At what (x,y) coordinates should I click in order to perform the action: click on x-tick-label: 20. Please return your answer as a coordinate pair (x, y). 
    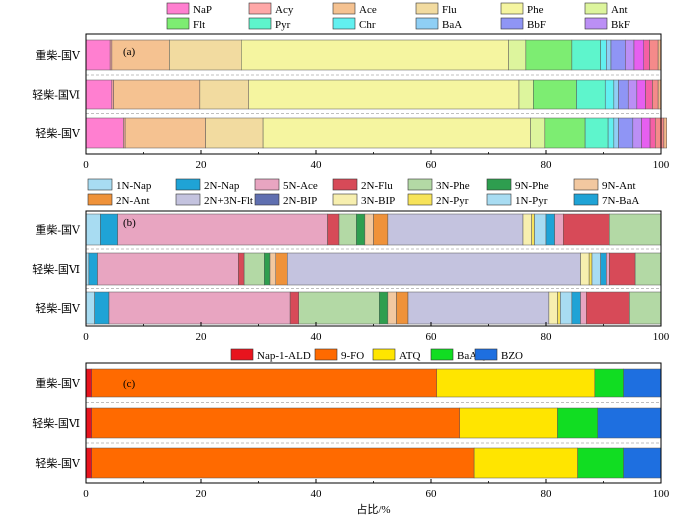
    Looking at the image, I should click on (202, 165).